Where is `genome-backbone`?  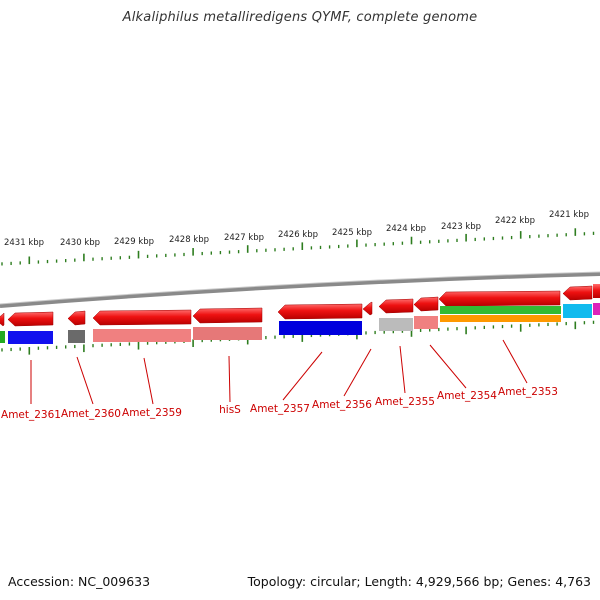
genome-backbone is located at coordinates (300, 290).